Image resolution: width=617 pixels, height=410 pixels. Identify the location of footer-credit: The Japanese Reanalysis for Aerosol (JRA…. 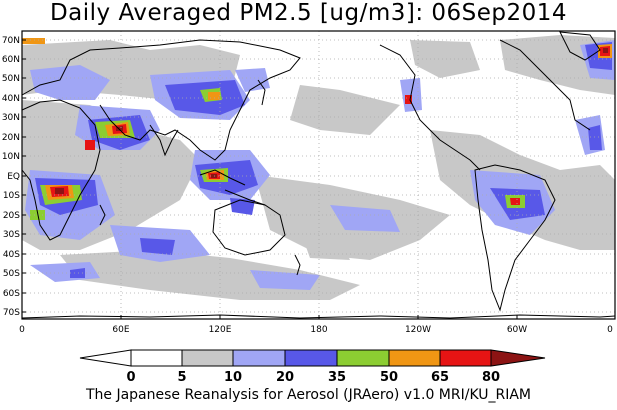
(308, 395).